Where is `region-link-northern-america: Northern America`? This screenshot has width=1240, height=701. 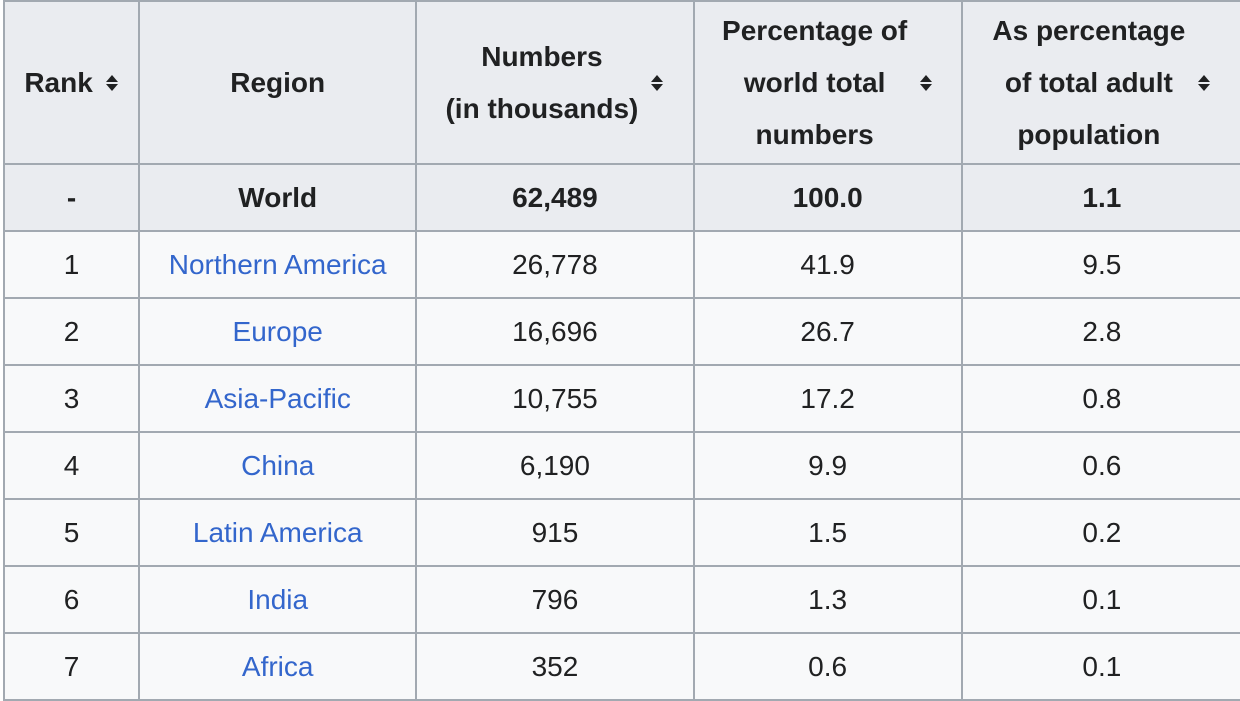
region-link-northern-america: Northern America is located at coordinates (277, 264).